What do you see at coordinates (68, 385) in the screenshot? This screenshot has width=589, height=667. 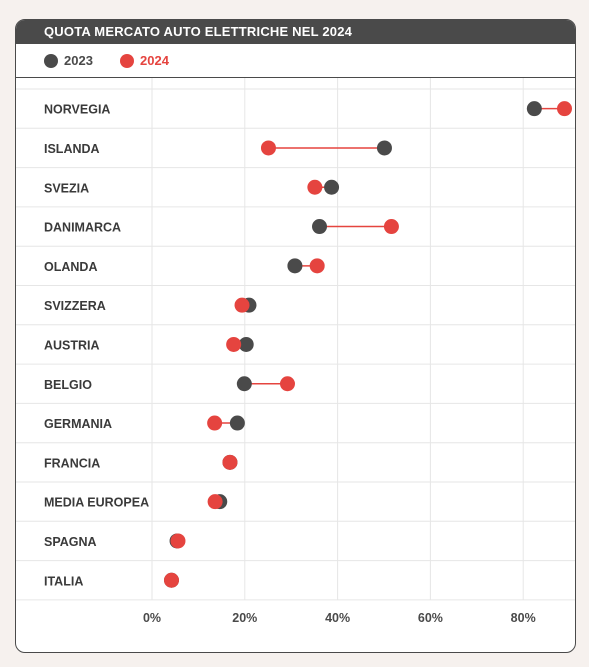 I see `category-label: BELGIO` at bounding box center [68, 385].